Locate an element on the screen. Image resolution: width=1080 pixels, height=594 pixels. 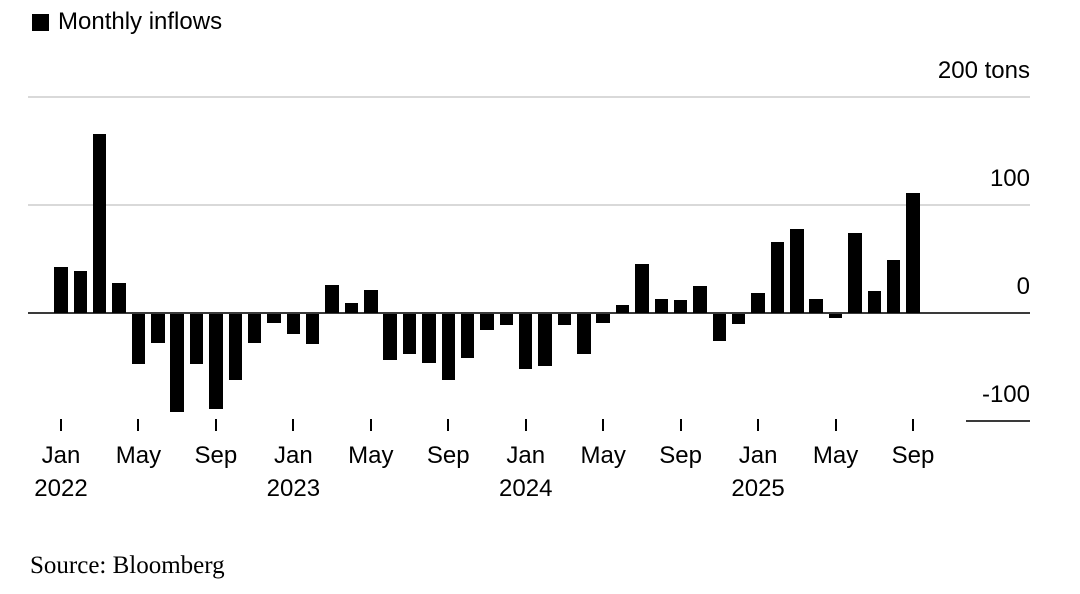
x-tick-label-year: 2025 is located at coordinates (758, 488).